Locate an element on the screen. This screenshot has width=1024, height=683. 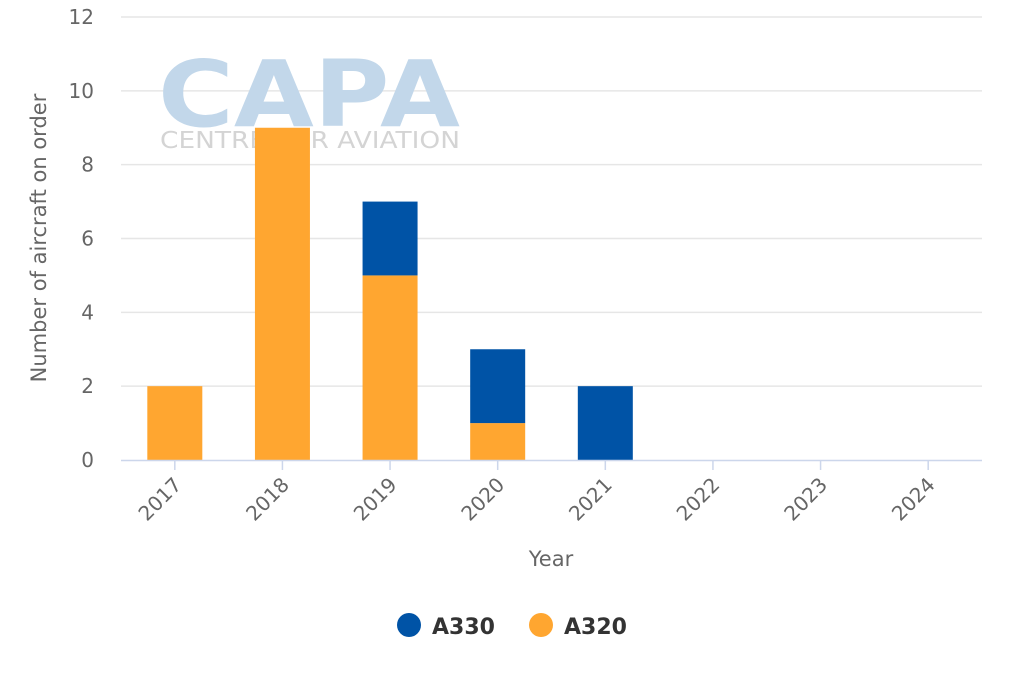
y-axis: 0 2 4 6 8 10 12 is located at coordinates (81, 238).